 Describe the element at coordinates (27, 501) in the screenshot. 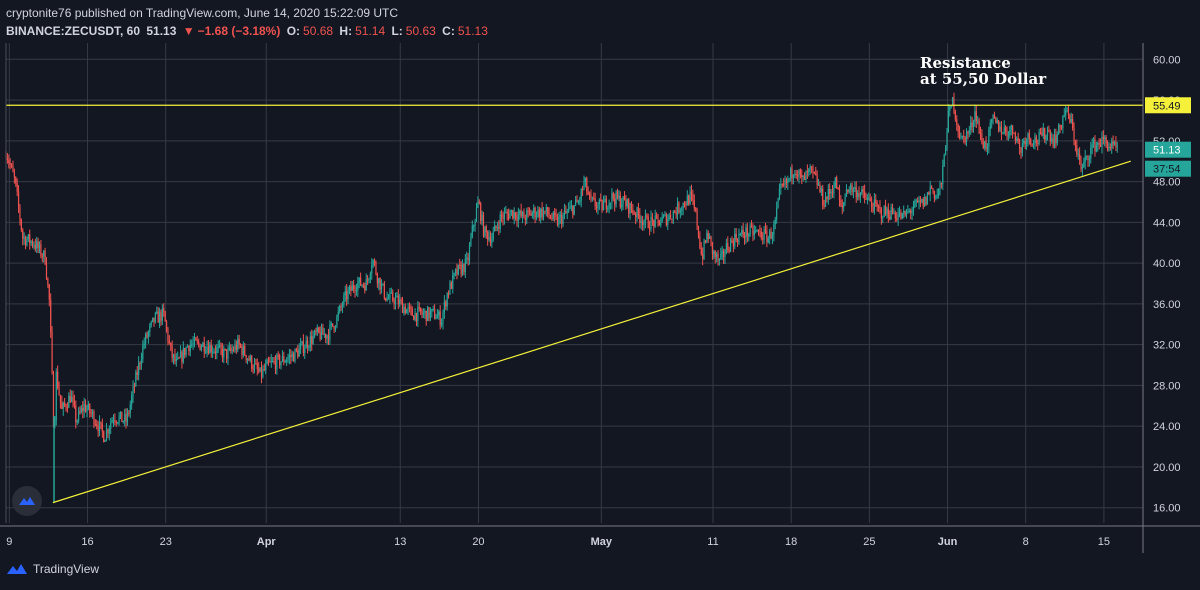

I see `tradingview-logo-icon` at that location.